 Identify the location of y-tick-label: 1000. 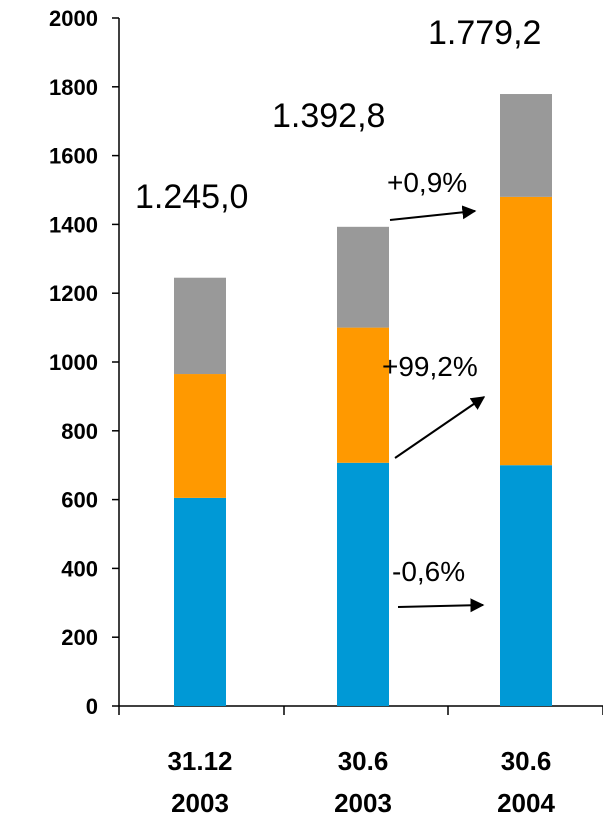
(73, 362).